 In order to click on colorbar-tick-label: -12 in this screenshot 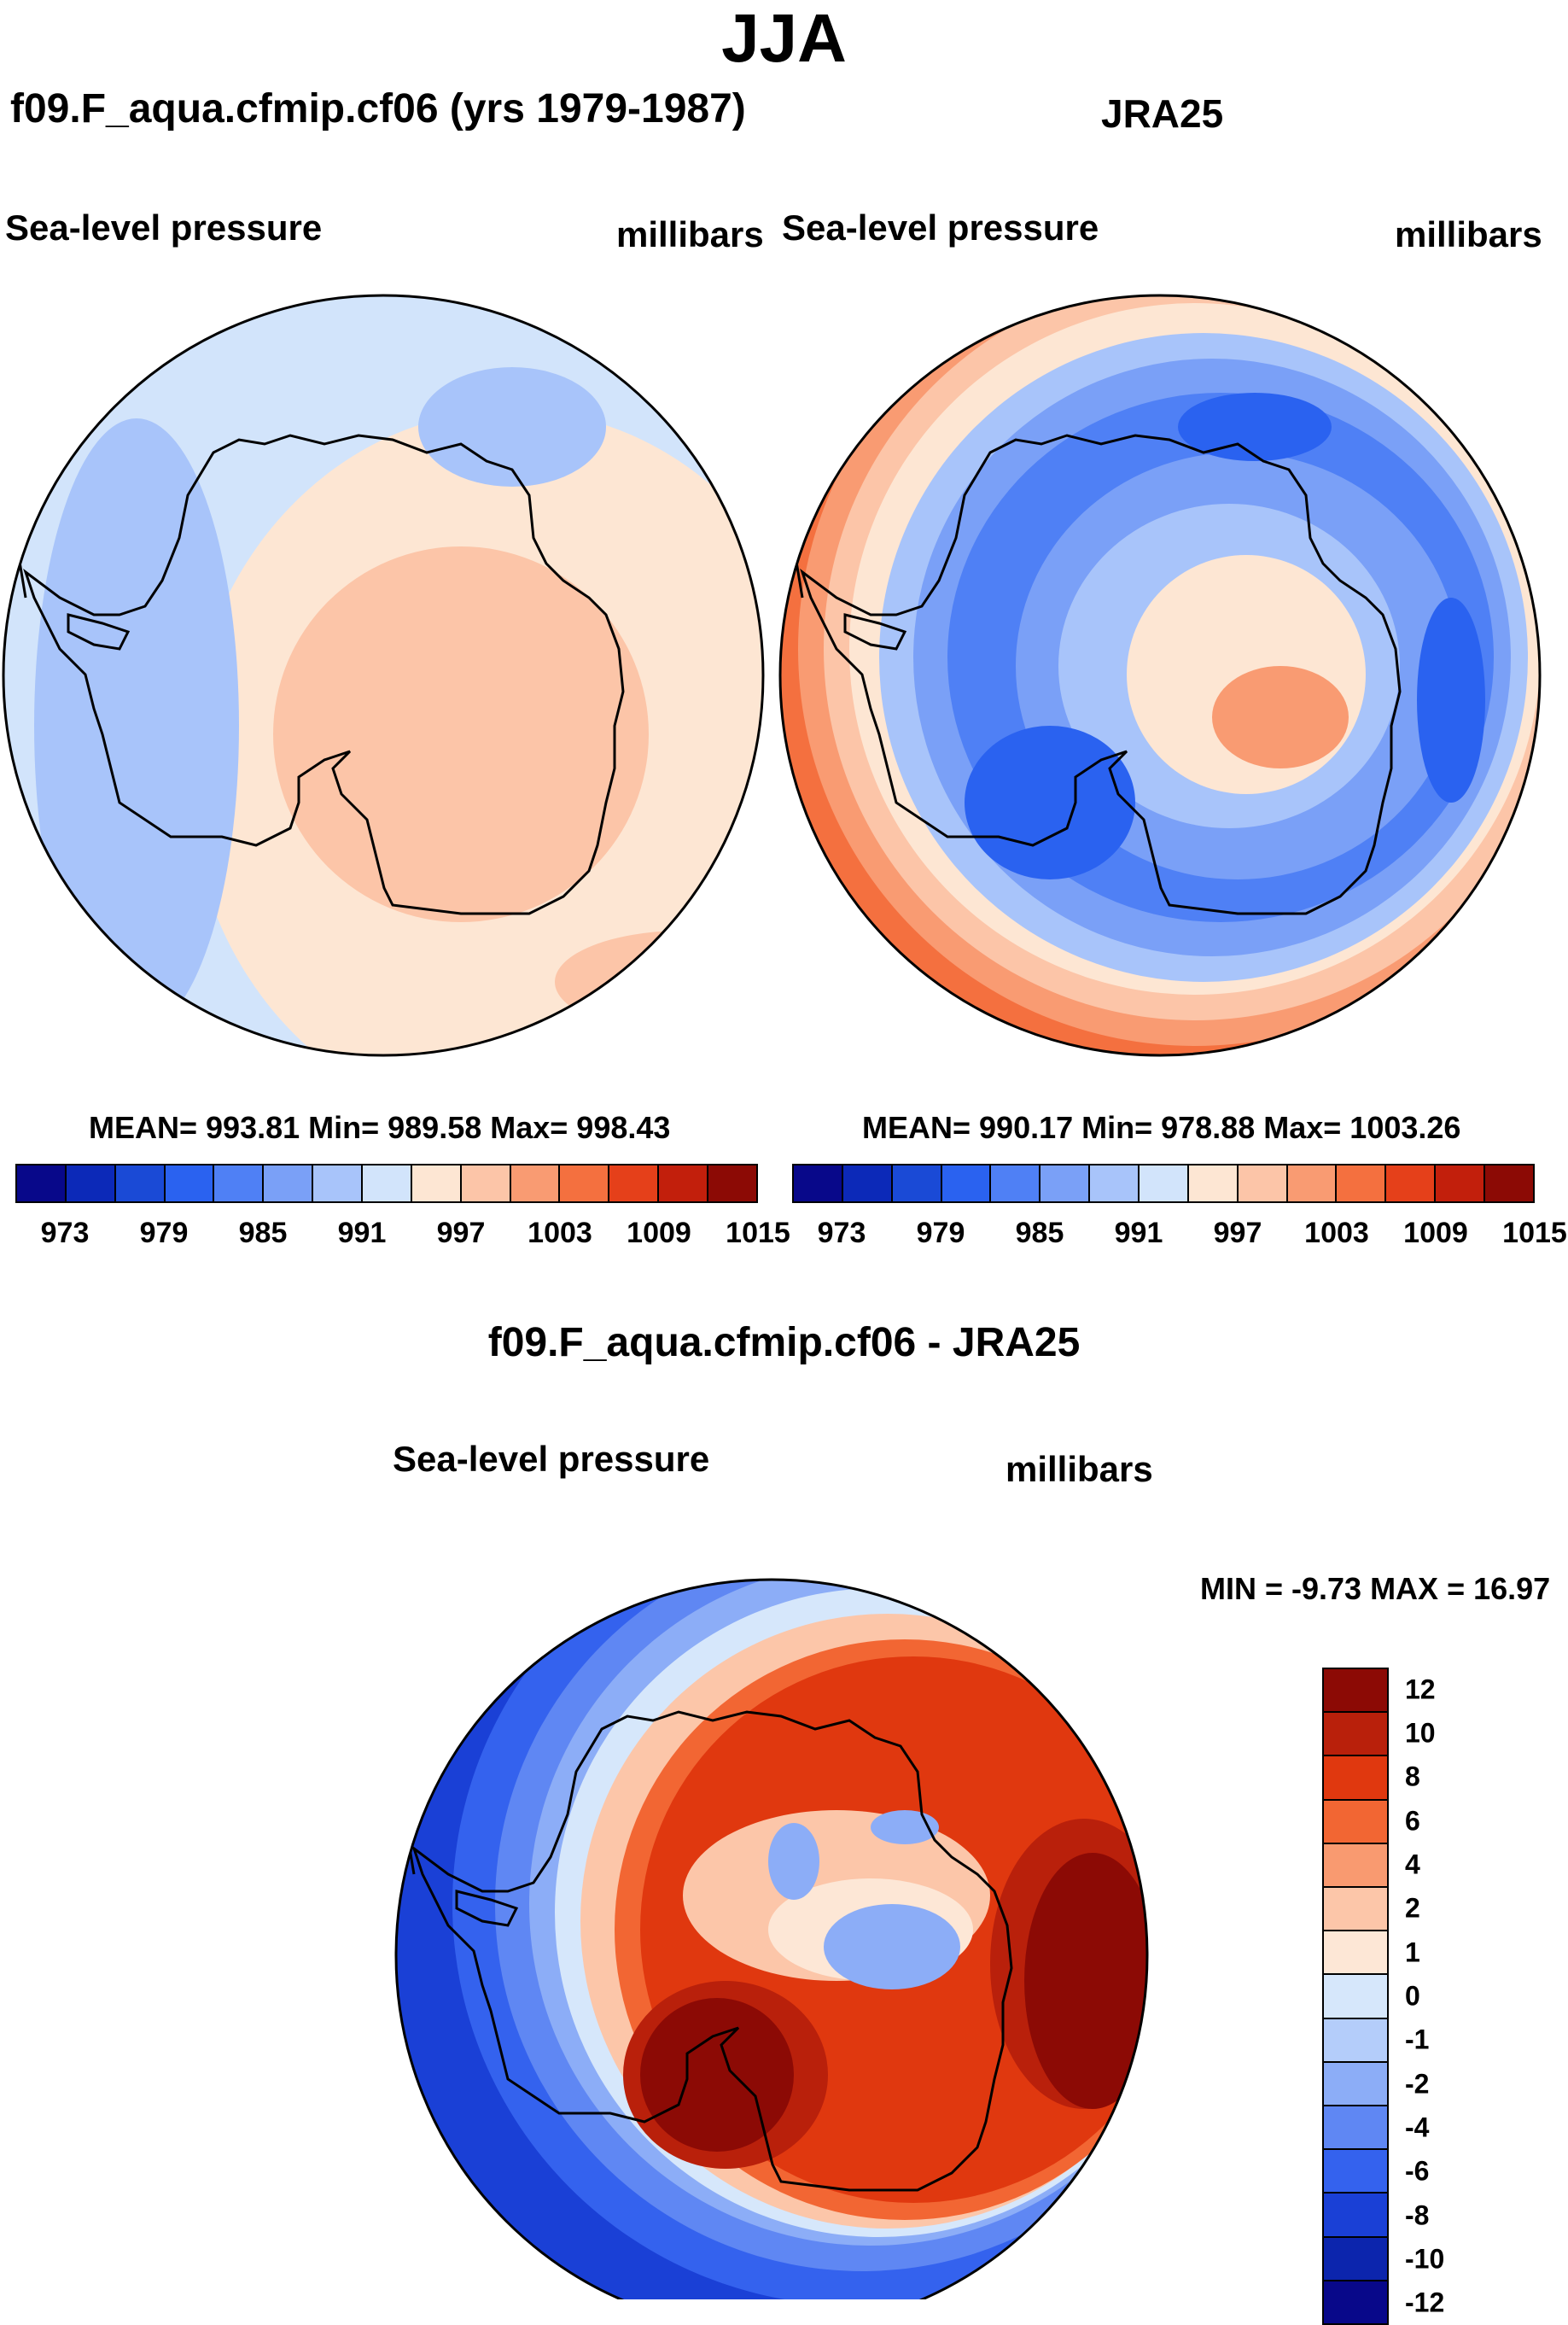, I will do `click(1425, 2302)`.